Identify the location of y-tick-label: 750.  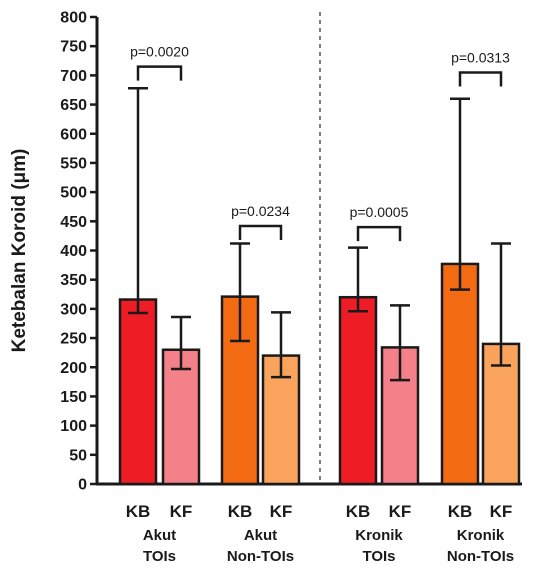
(73, 47).